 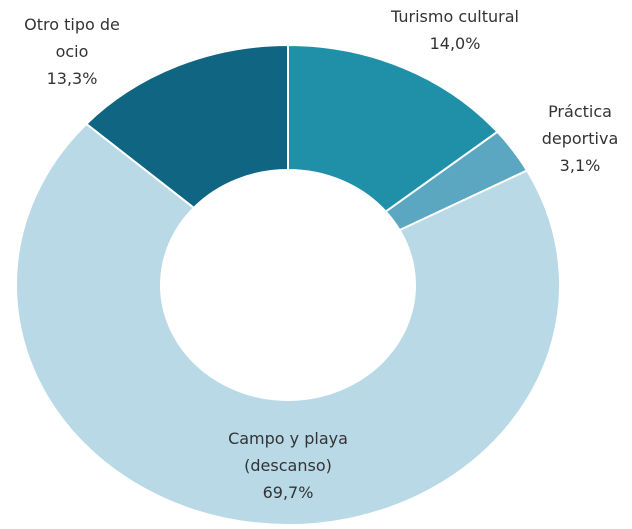 I want to click on category-label: Práctica deportiva, so click(x=580, y=125).